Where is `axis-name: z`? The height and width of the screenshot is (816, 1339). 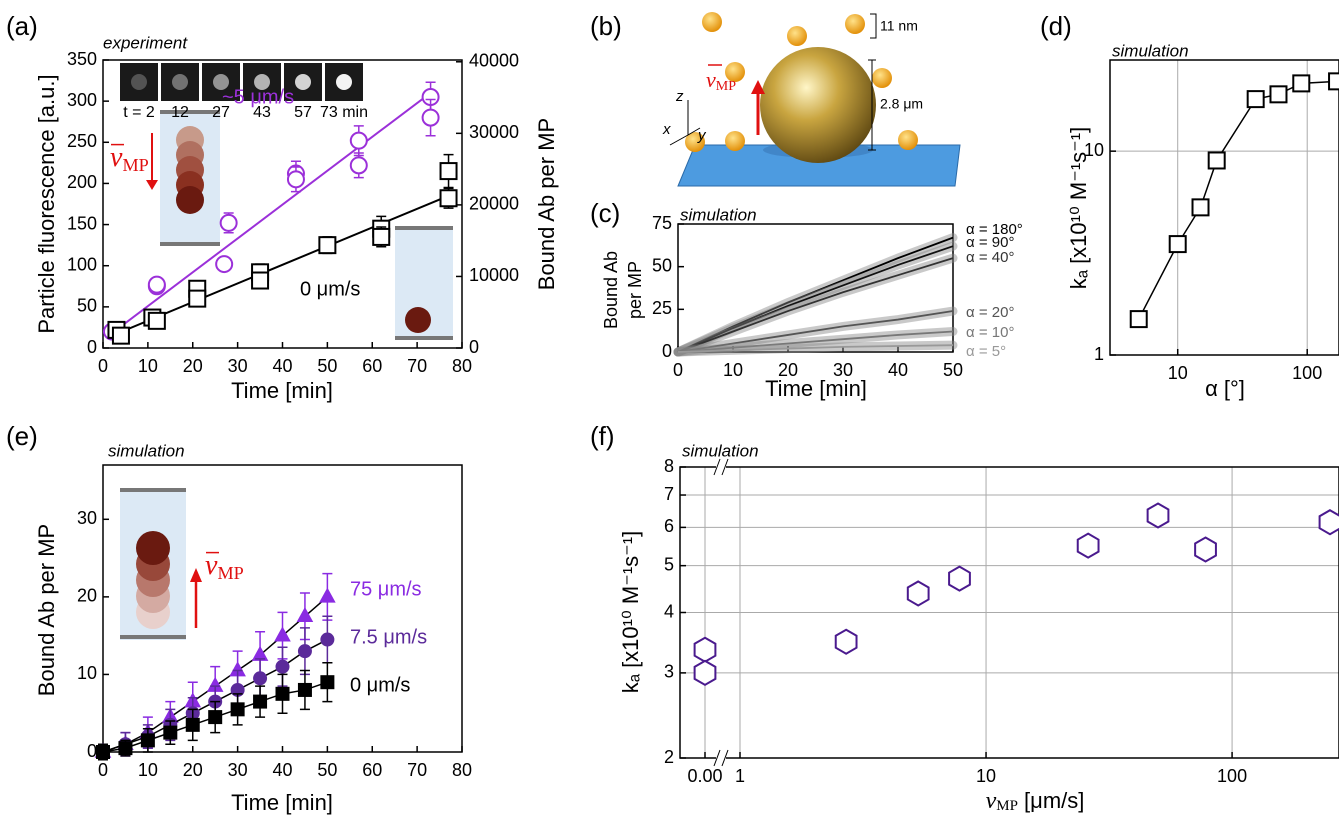 axis-name: z is located at coordinates (679, 96).